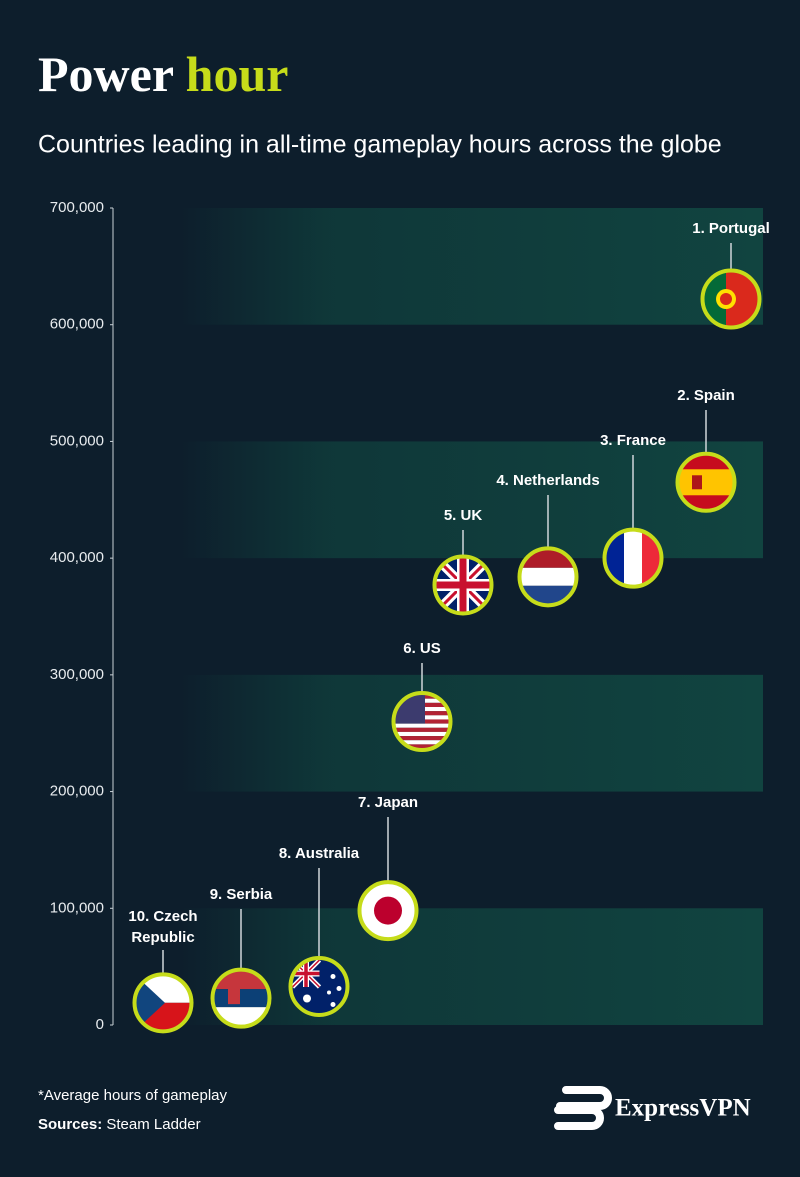 The height and width of the screenshot is (1177, 800). I want to click on country-label: 8. Australia, so click(319, 853).